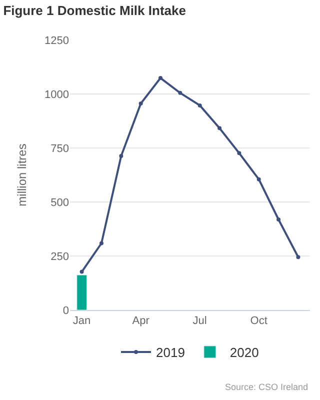  What do you see at coordinates (81, 321) in the screenshot?
I see `x-tick-label: Jan` at bounding box center [81, 321].